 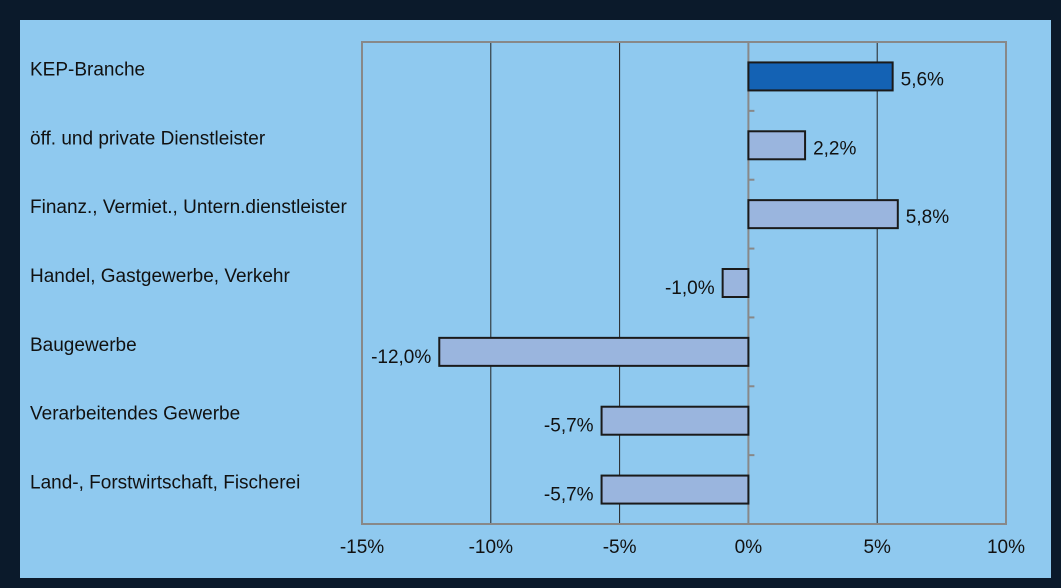 I want to click on category-label: Verarbeitendes Gewerbe, so click(x=135, y=414).